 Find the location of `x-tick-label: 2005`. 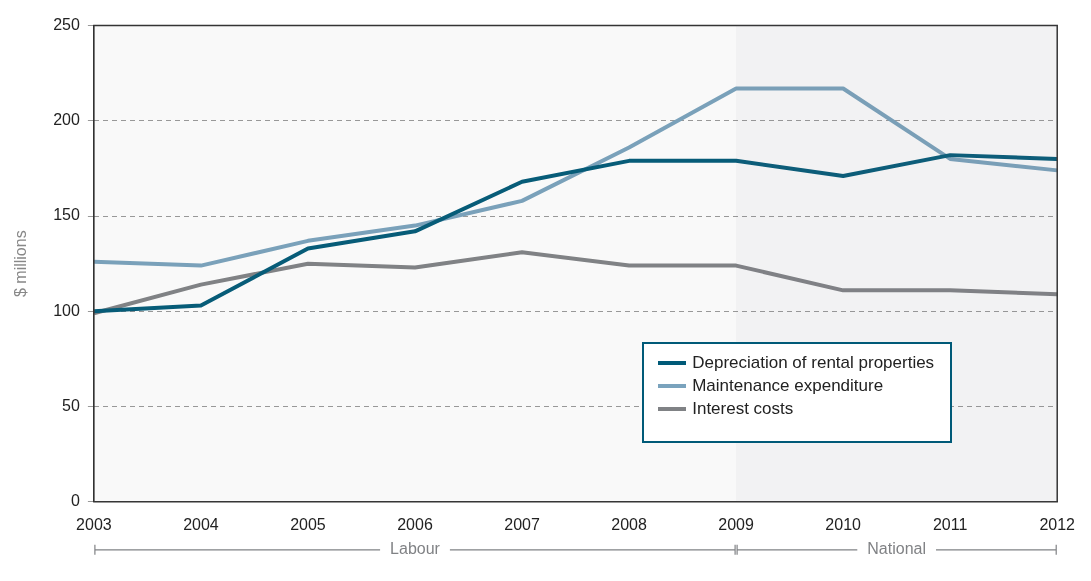

x-tick-label: 2005 is located at coordinates (308, 524).